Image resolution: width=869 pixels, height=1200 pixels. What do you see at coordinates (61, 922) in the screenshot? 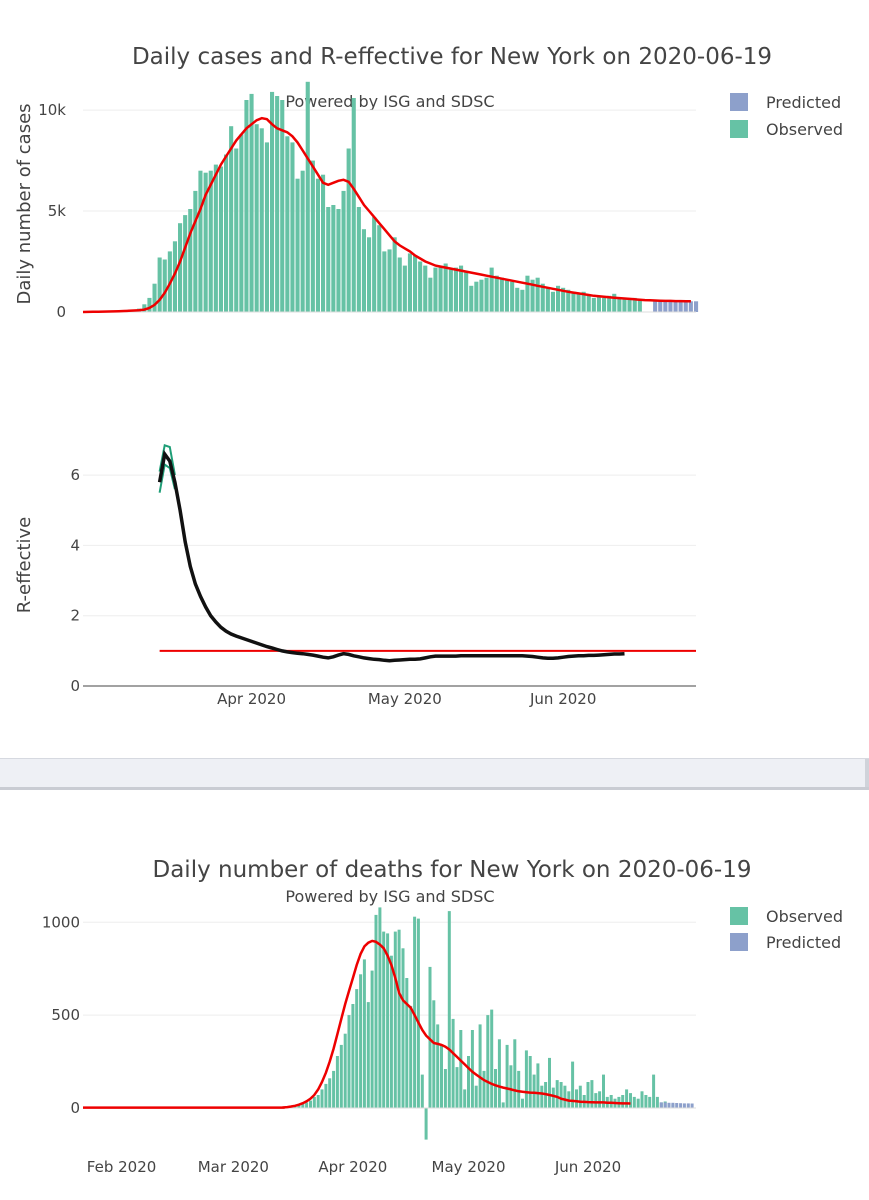
I see `y-tick-label: 1000` at bounding box center [61, 922].